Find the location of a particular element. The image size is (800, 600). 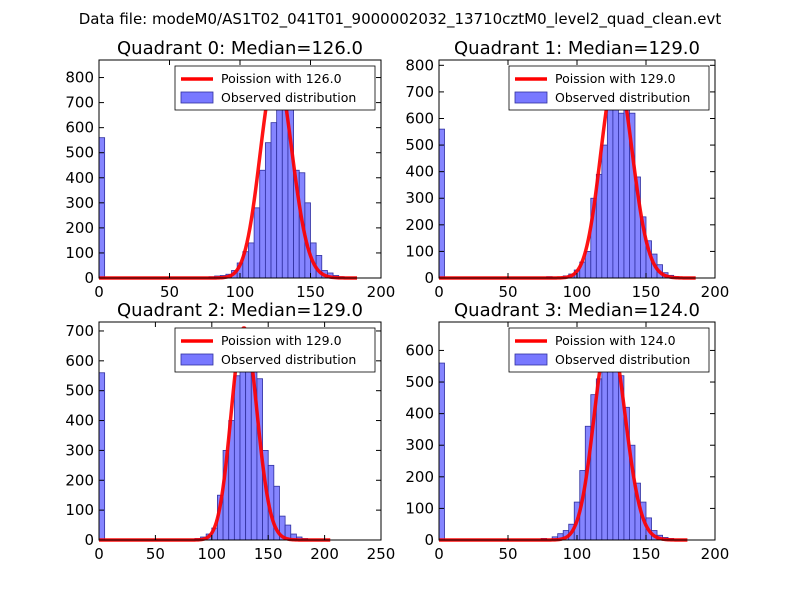

axes-frame is located at coordinates (240, 431).